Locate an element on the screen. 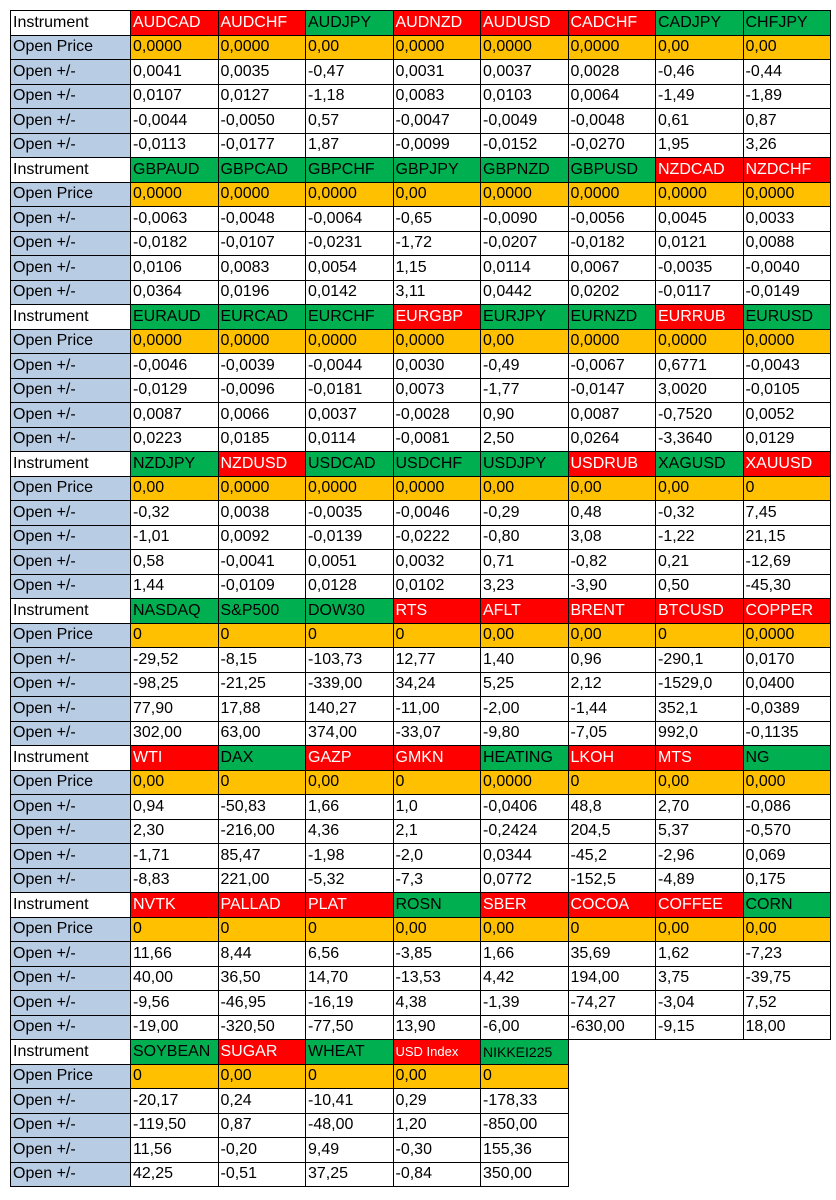 The image size is (836, 1200). open-delta-value: -10,41 is located at coordinates (349, 1101).